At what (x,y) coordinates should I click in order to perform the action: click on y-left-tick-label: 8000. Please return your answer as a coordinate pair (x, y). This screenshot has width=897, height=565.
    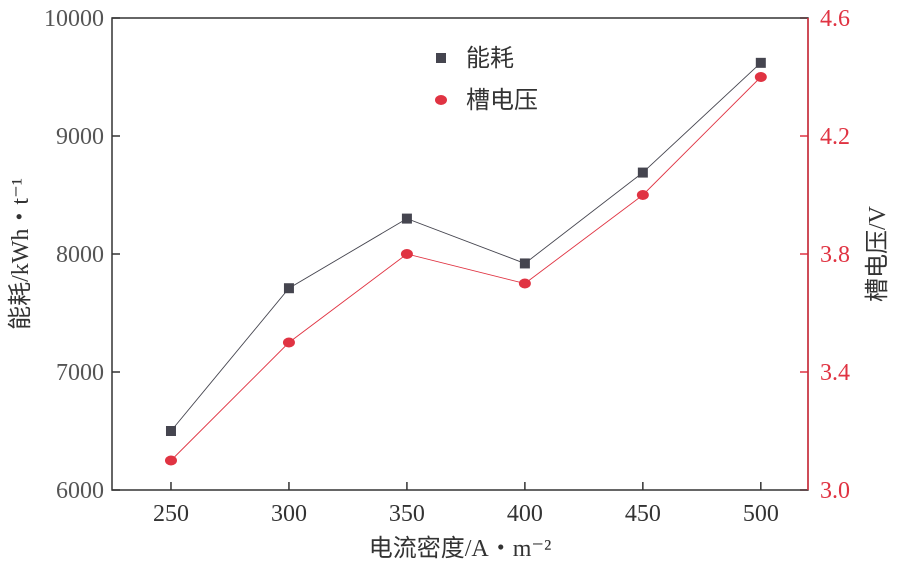
    Looking at the image, I should click on (80, 255).